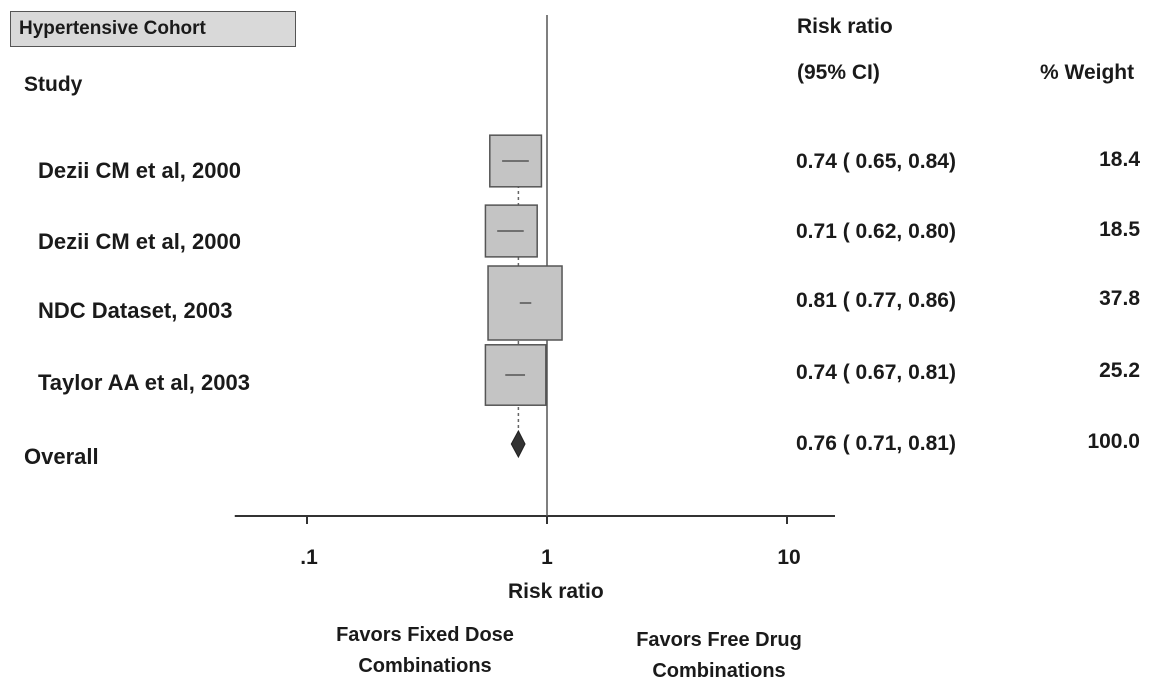 This screenshot has width=1164, height=687. Describe the element at coordinates (518, 444) in the screenshot. I see `overall-diamond` at that location.